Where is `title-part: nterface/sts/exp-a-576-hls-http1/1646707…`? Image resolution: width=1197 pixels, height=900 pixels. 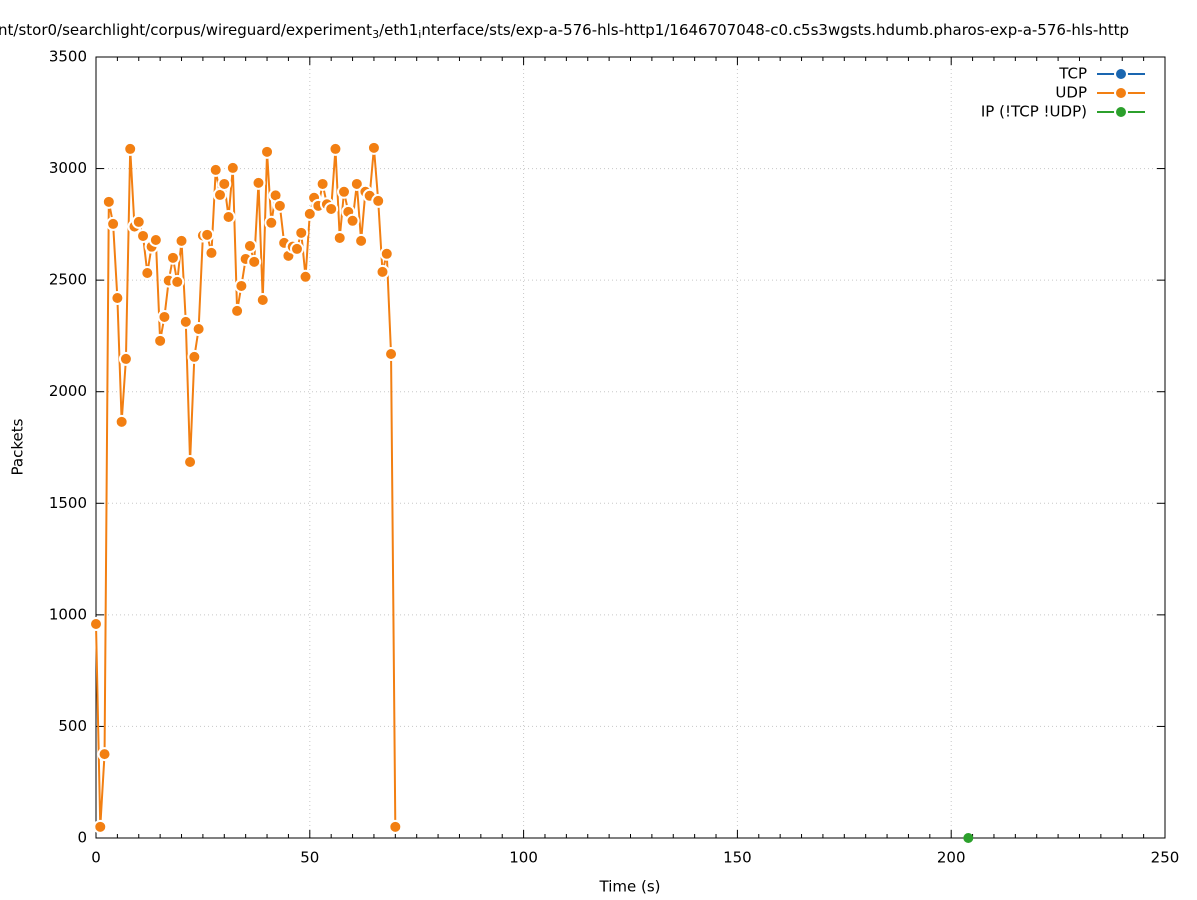 title-part: nterface/sts/exp-a-576-hls-http1/1646707… is located at coordinates (775, 30).